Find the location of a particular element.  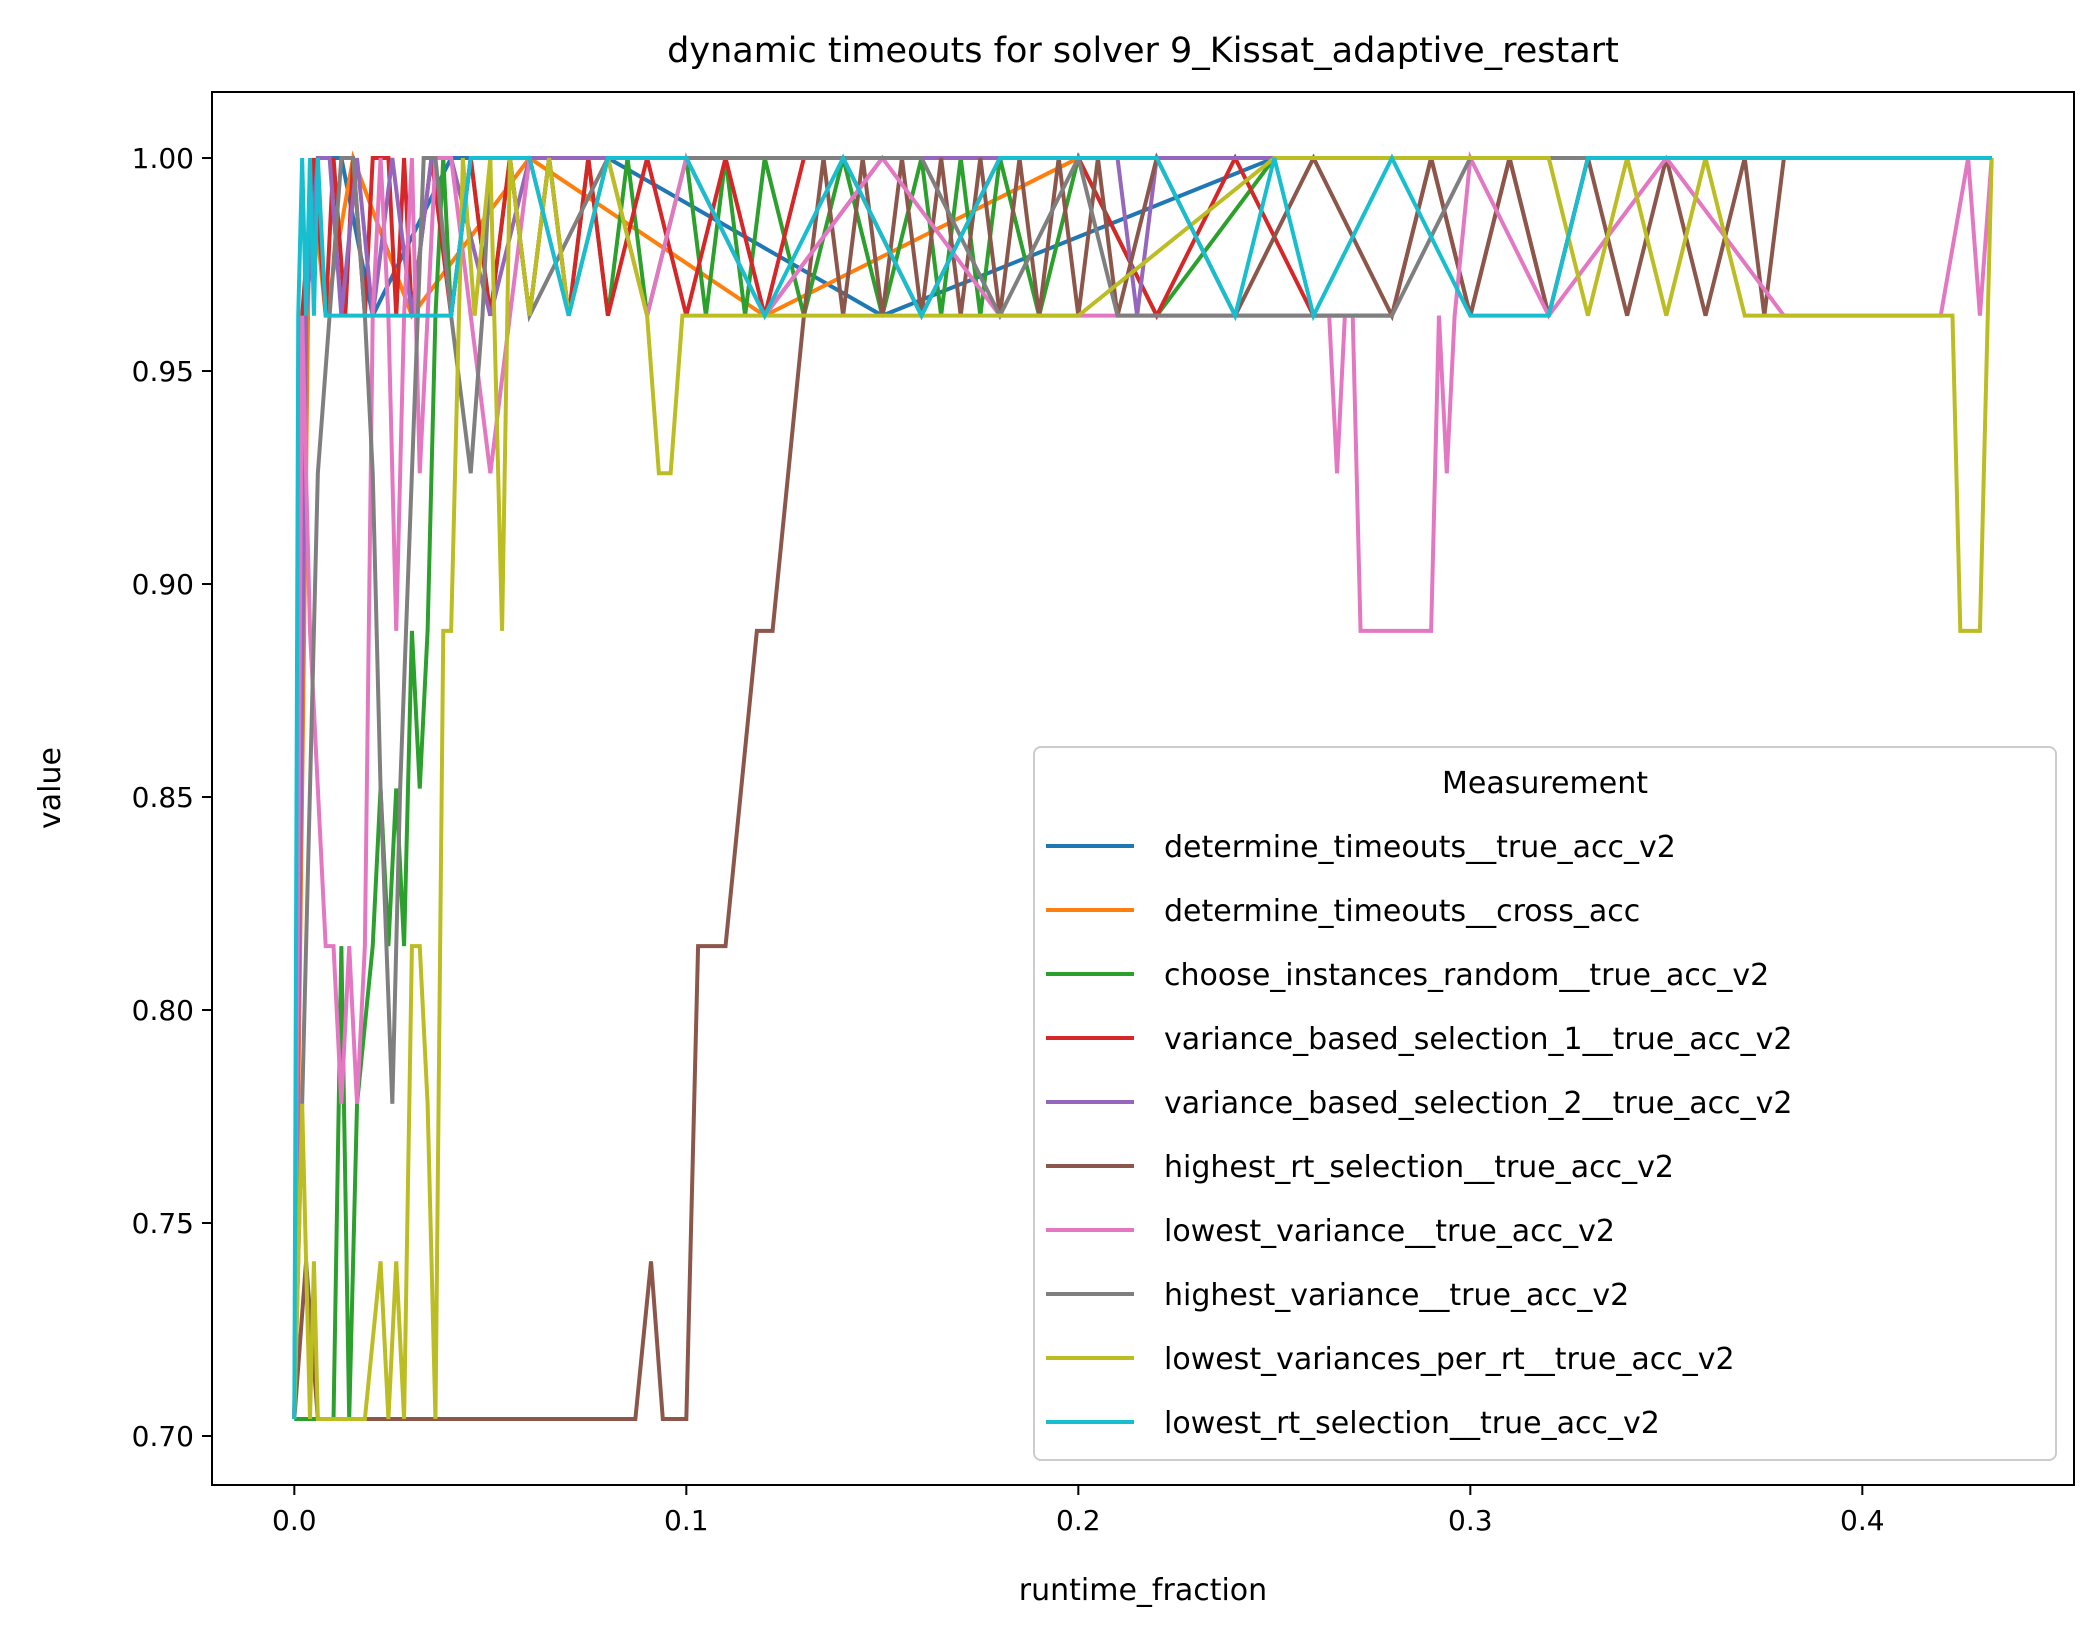

x-tick-label: 0.3 is located at coordinates (1470, 1520).